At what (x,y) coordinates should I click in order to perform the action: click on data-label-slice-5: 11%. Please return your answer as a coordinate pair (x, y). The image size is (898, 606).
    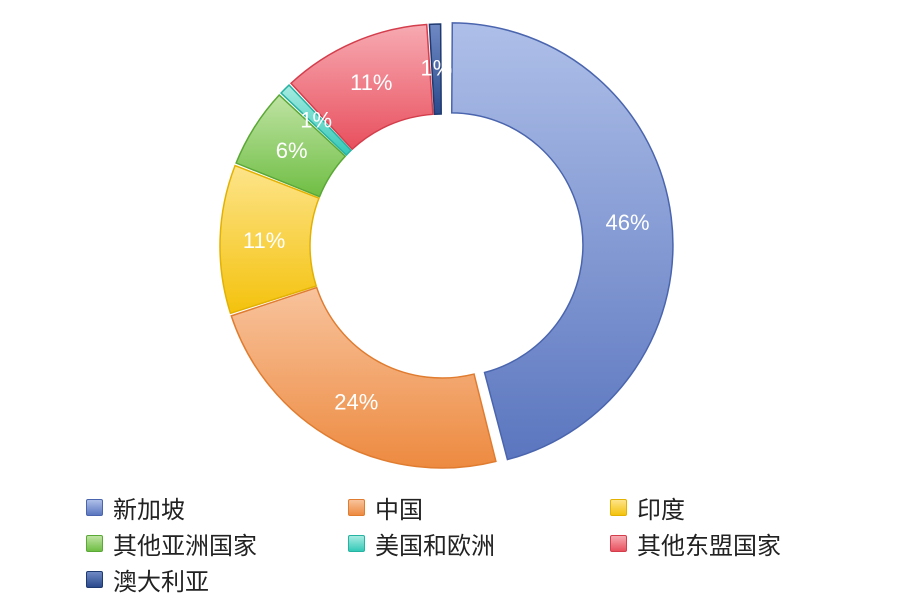
    Looking at the image, I should click on (371, 82).